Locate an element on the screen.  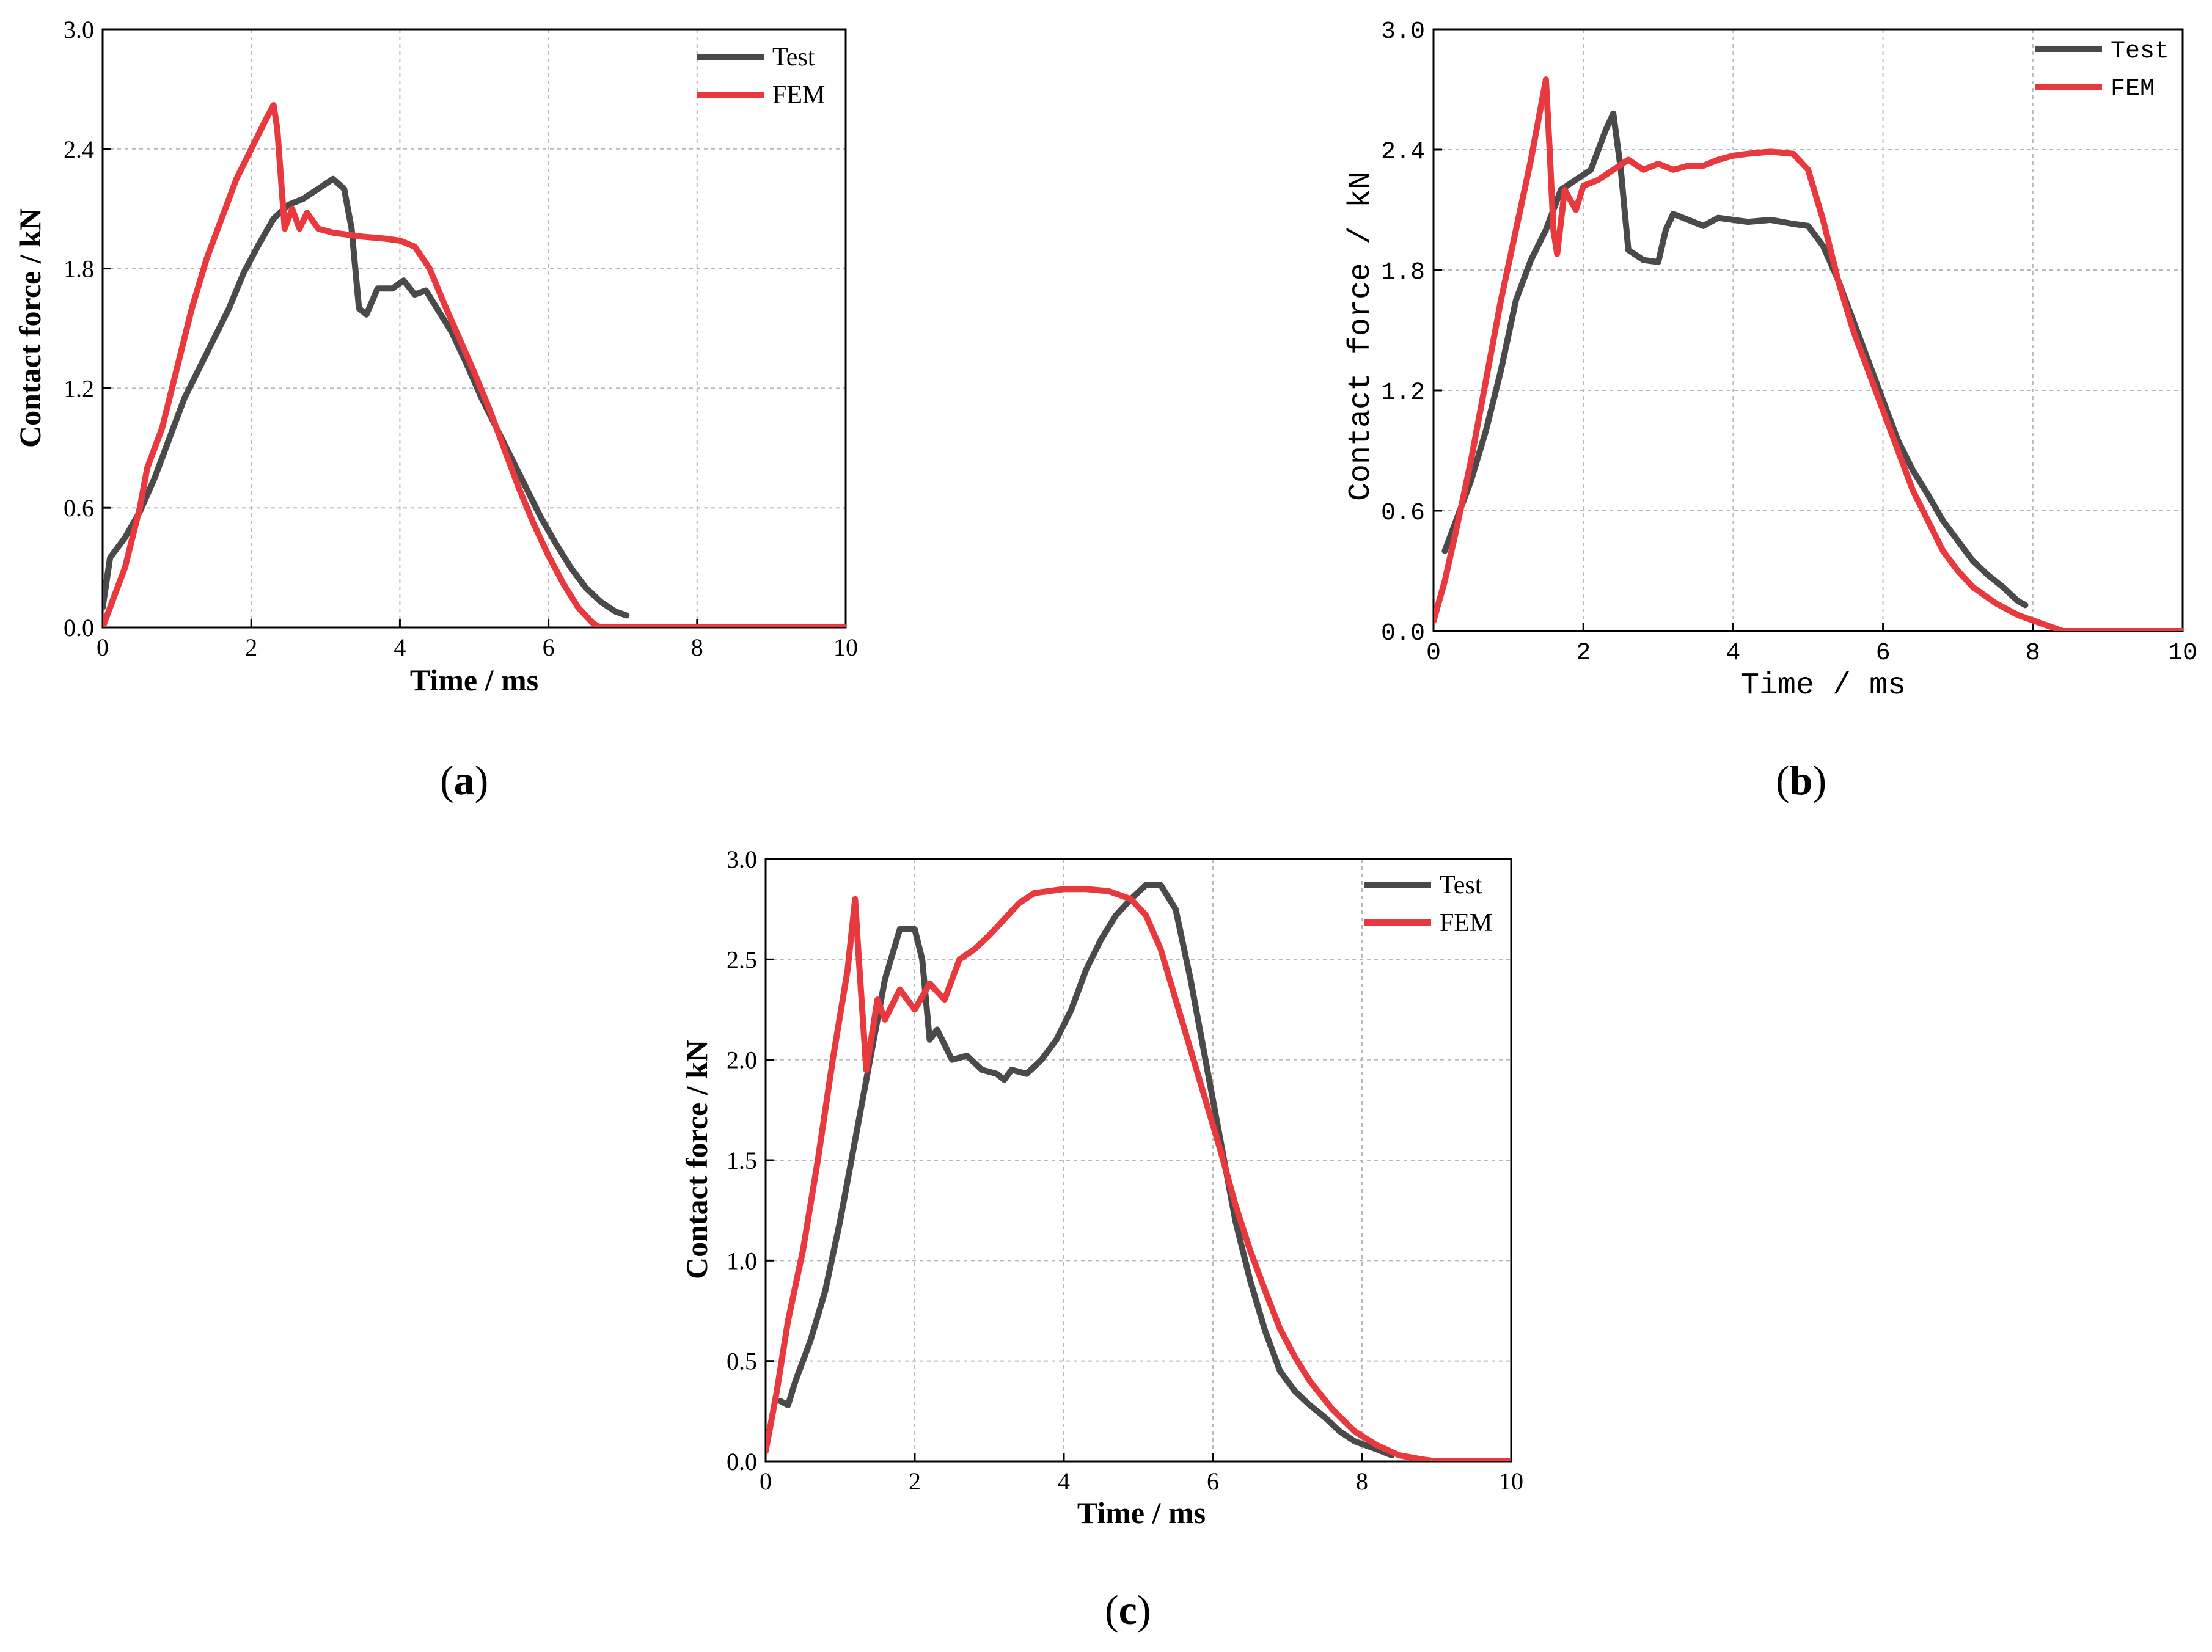
y-tick-label: 0.5 is located at coordinates (742, 1361).